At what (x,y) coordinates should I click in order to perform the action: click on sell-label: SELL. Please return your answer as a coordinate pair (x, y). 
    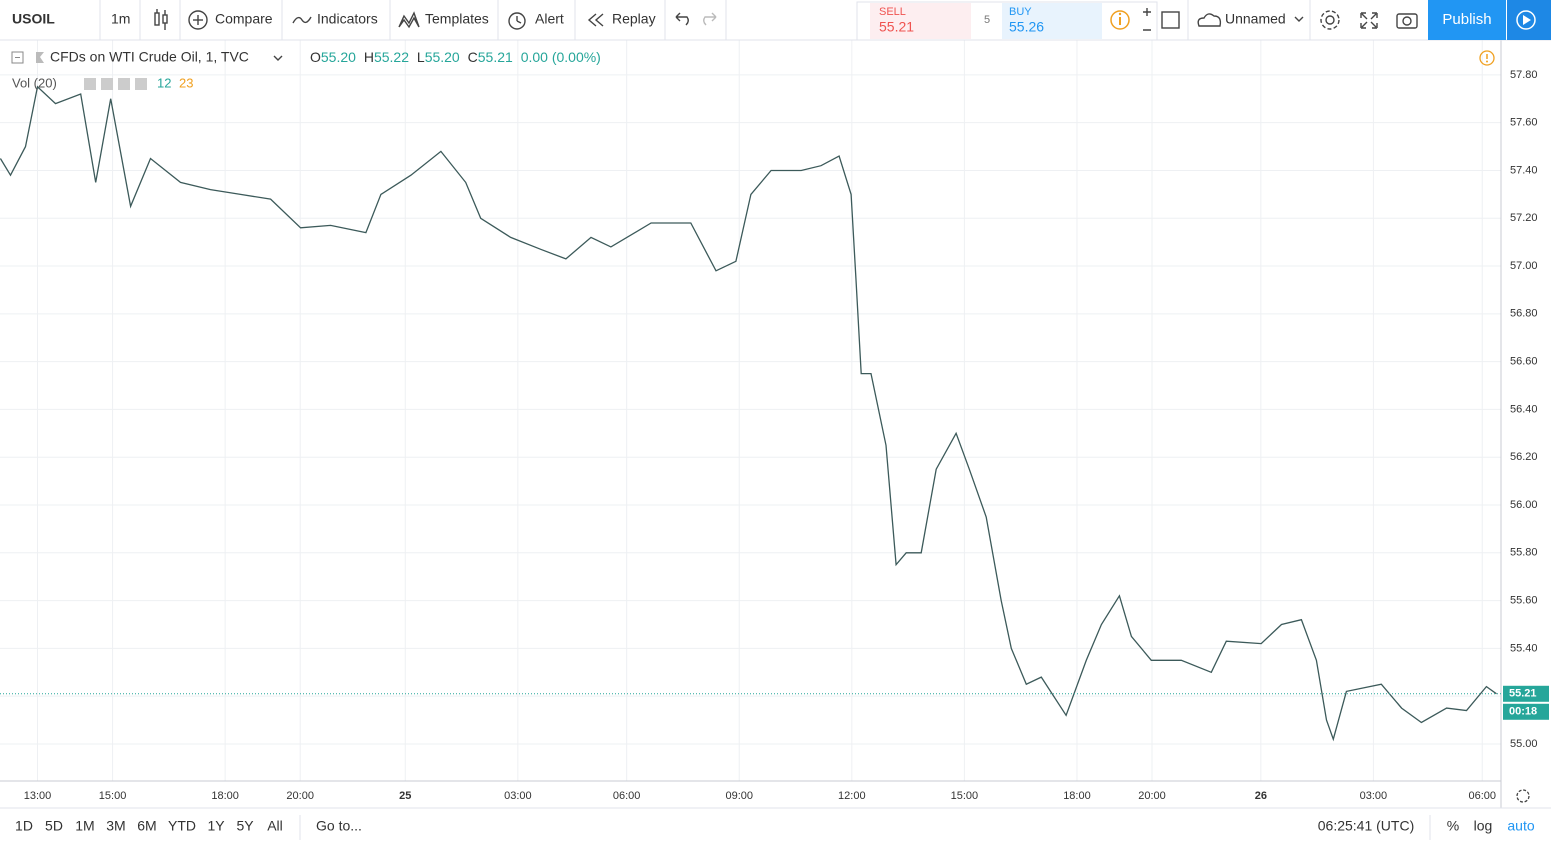
    Looking at the image, I should click on (892, 12).